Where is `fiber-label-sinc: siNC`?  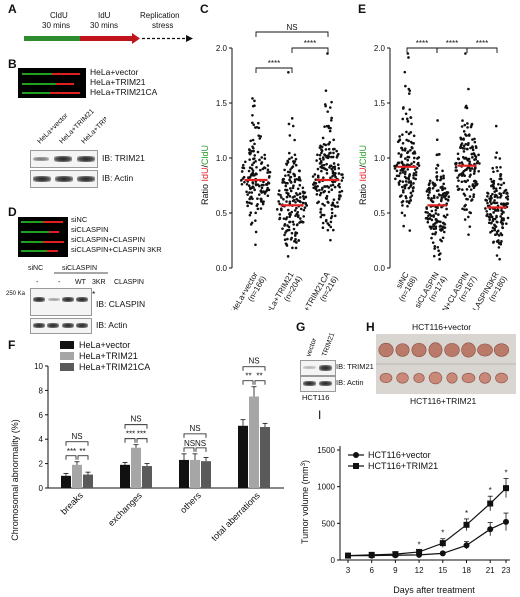
fiber-label-sinc: siNC is located at coordinates (79, 219).